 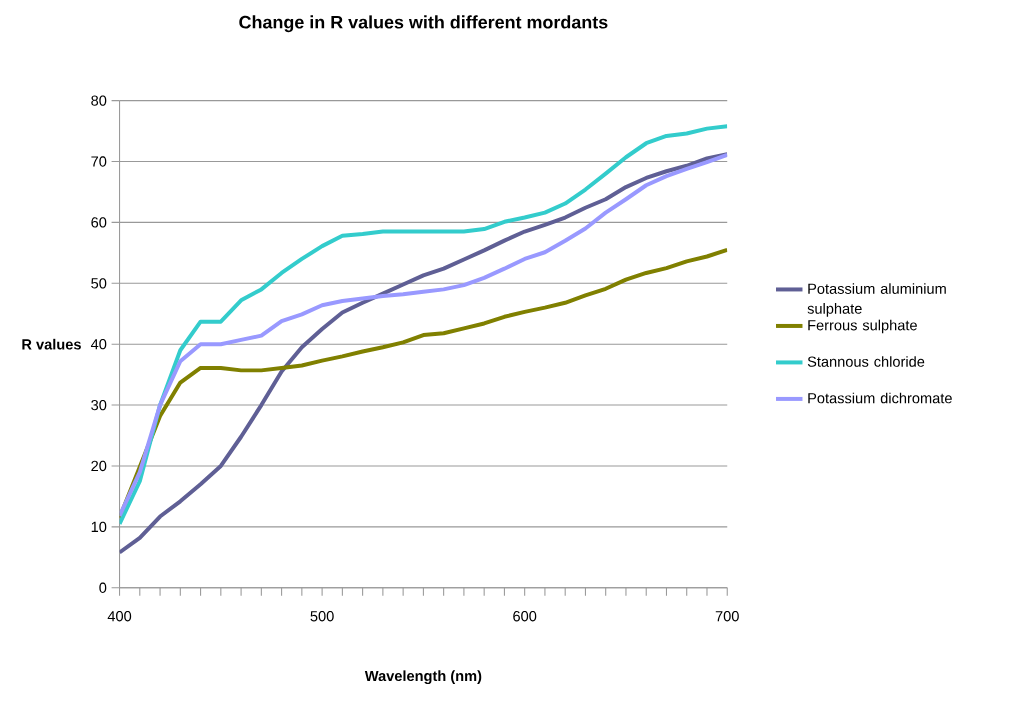 What do you see at coordinates (99, 100) in the screenshot?
I see `y-tick-label: 80` at bounding box center [99, 100].